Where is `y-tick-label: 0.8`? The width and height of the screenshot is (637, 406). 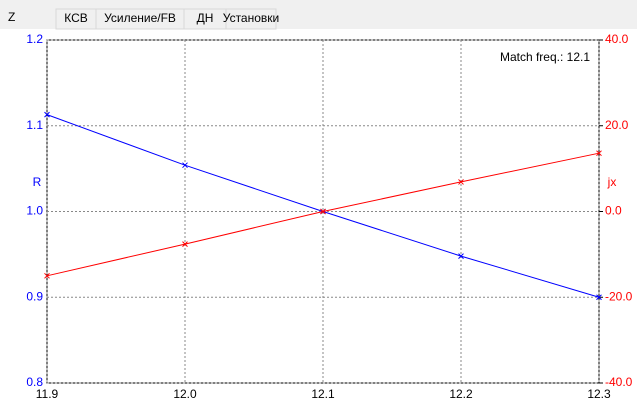 y-tick-label: 0.8 is located at coordinates (34, 382).